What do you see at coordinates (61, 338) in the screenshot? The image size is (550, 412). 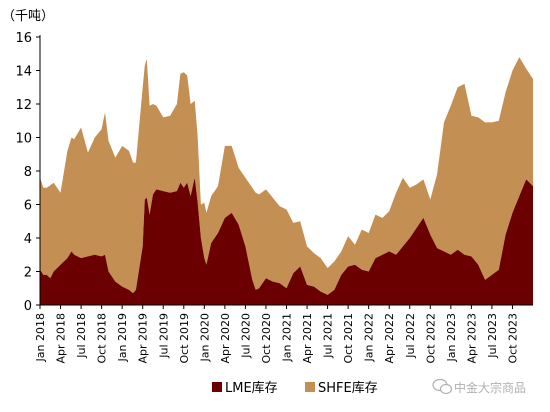 I see `x-tick-label: Apr 2018` at bounding box center [61, 338].